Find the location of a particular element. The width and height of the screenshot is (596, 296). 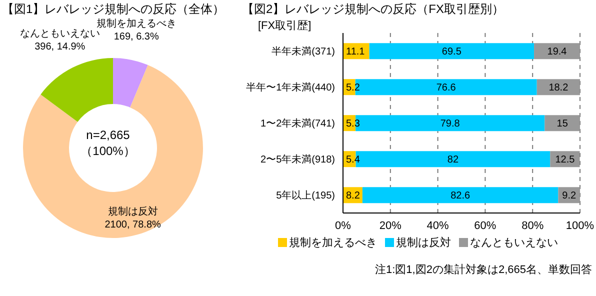

x-tick-label: 20% is located at coordinates (390, 226).